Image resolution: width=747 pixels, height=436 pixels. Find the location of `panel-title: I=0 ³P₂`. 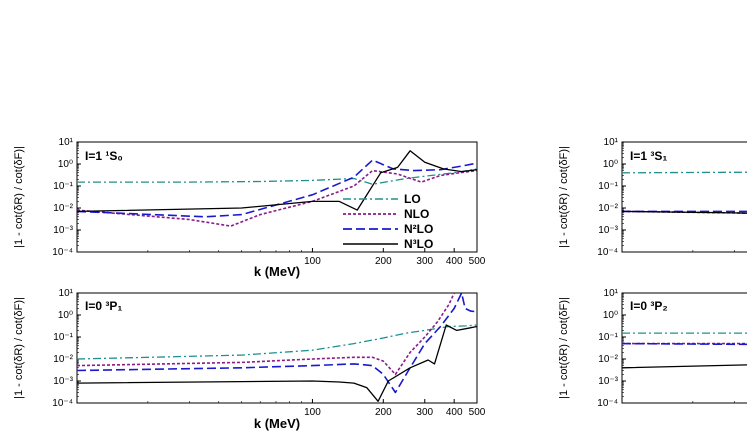

panel-title: I=0 ³P₂ is located at coordinates (649, 306).